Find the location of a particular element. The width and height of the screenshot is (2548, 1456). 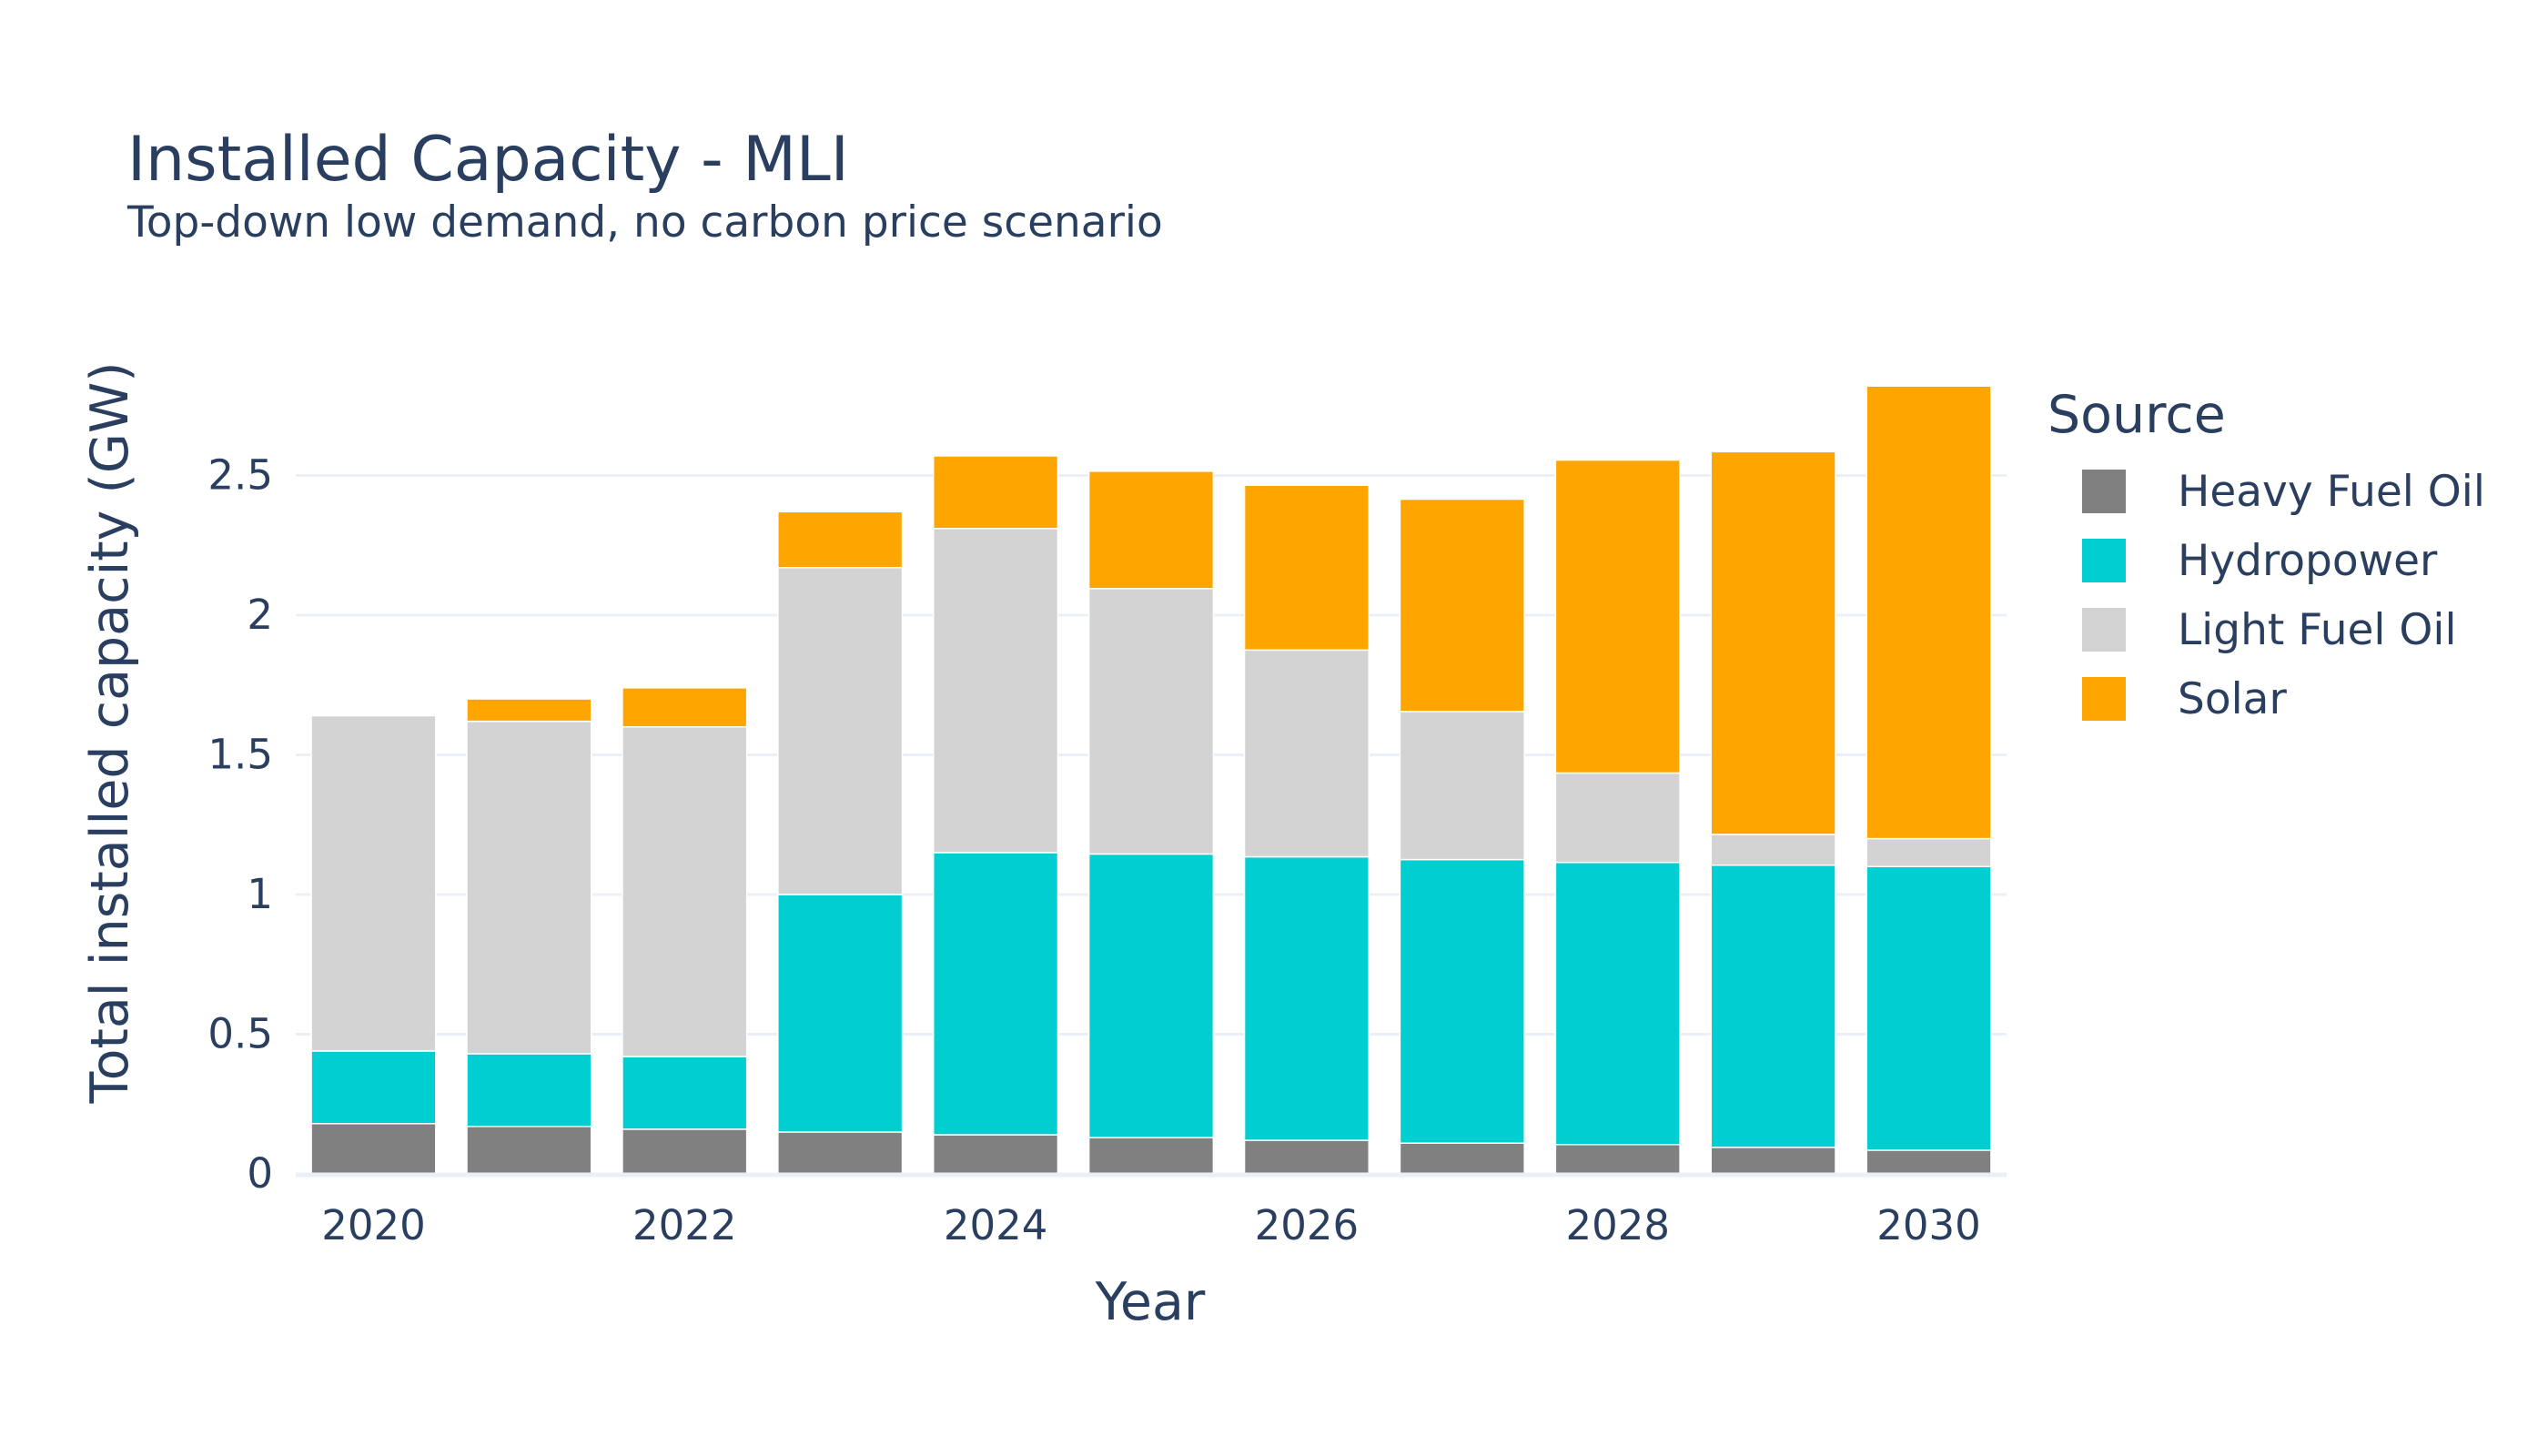

y-tick-label: 1.5 is located at coordinates (240, 754).